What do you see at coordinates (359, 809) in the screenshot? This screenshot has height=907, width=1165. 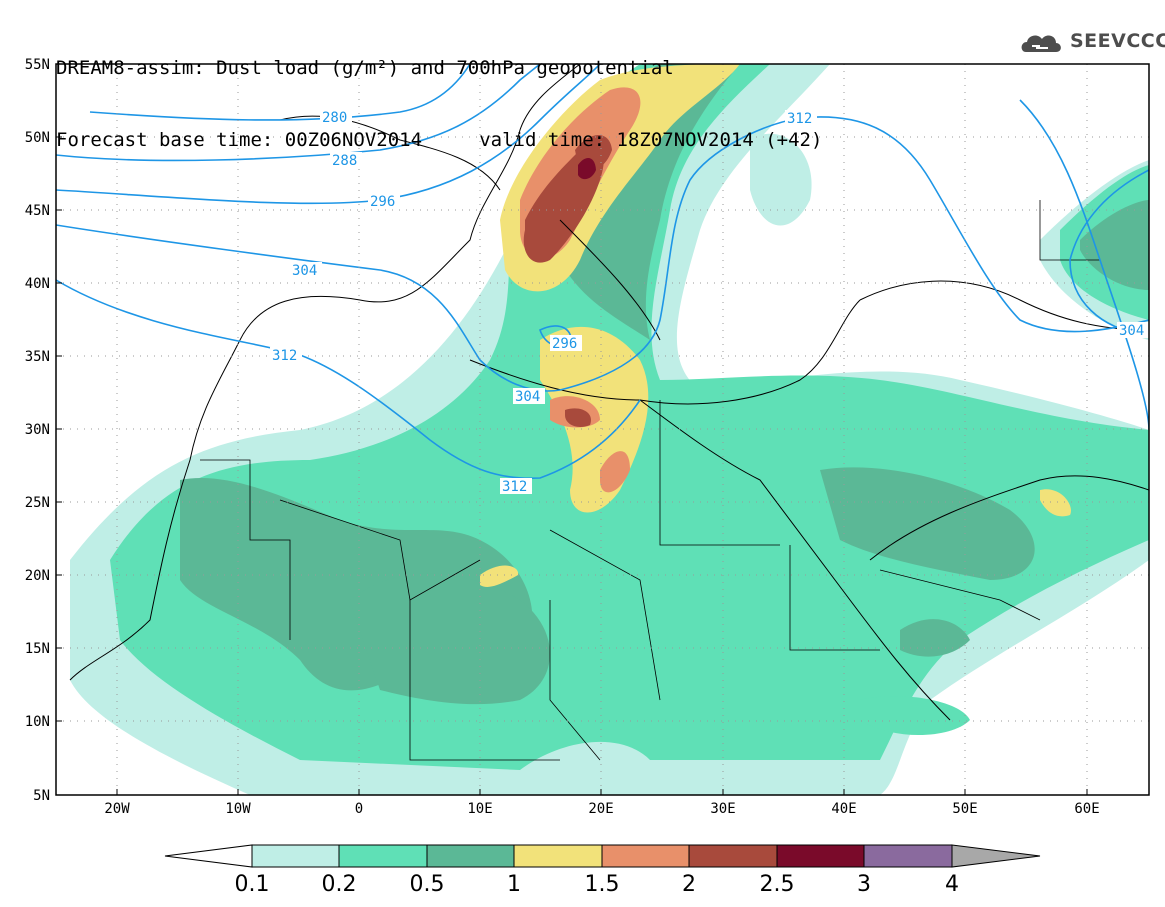 I see `lon-label: 0` at bounding box center [359, 809].